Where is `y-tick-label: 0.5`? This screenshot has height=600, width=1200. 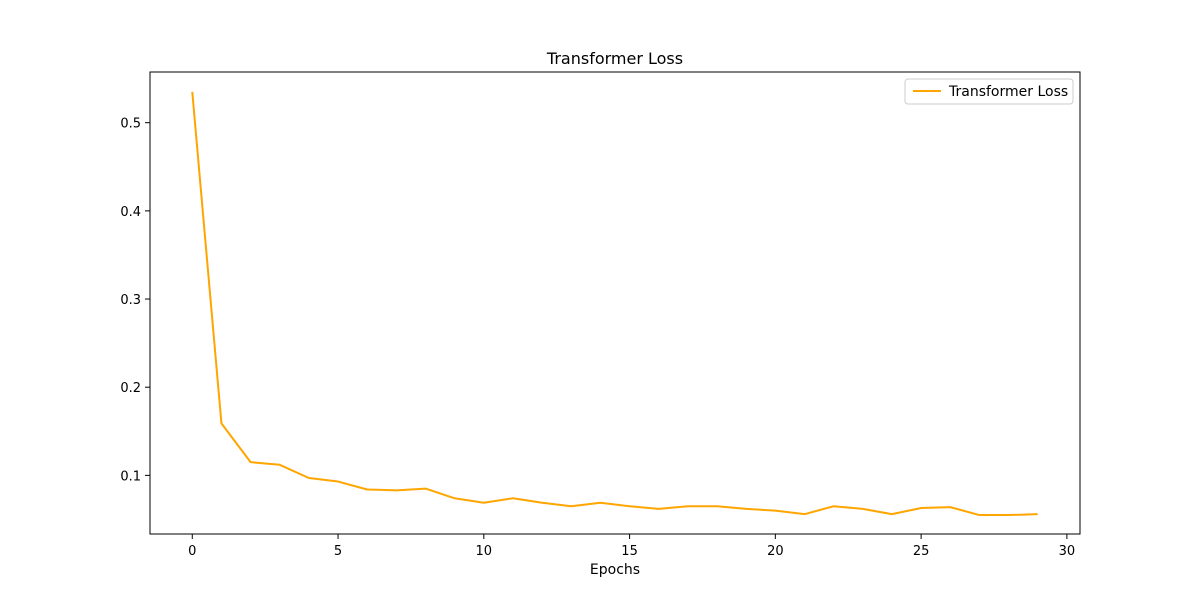
y-tick-label: 0.5 is located at coordinates (130, 124).